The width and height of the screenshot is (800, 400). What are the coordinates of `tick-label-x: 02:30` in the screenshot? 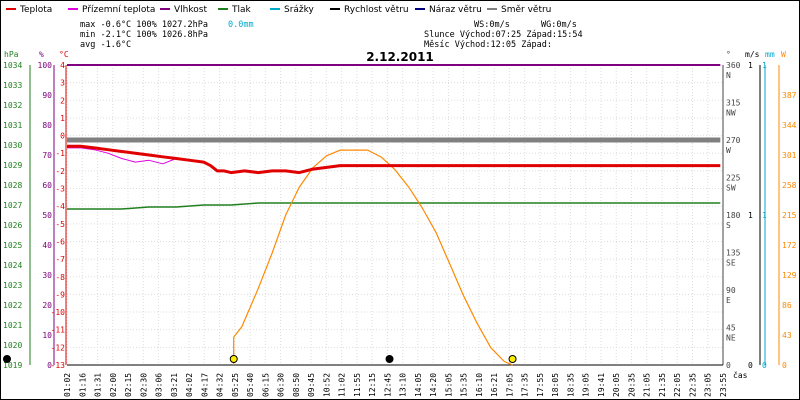 It's located at (143, 385).